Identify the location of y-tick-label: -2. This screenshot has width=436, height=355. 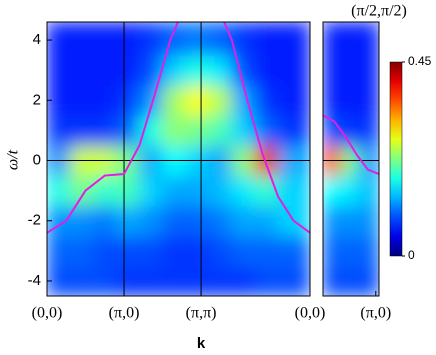
(34, 220).